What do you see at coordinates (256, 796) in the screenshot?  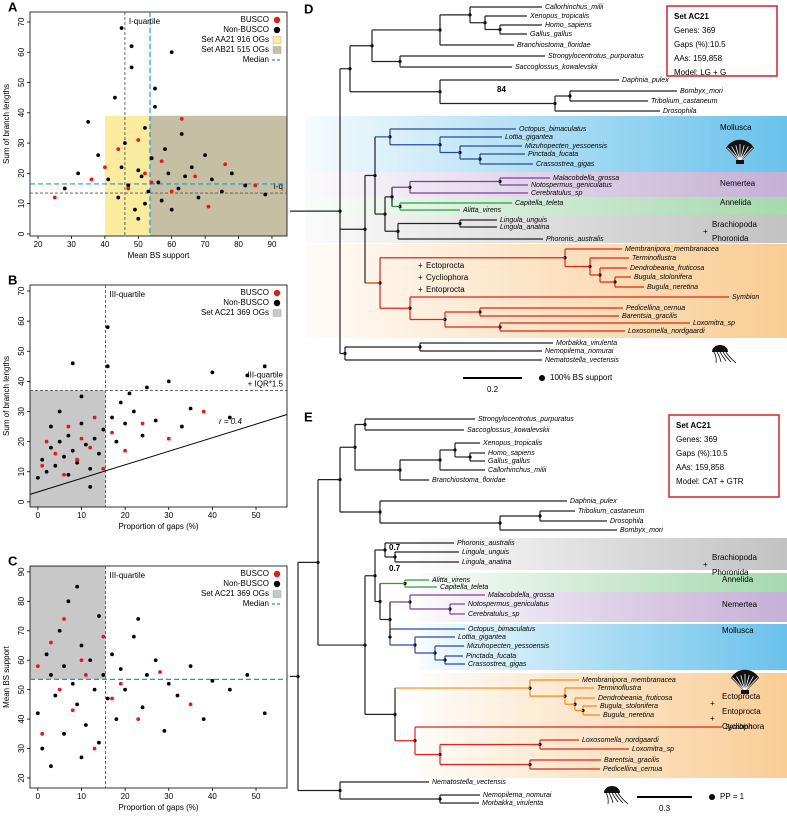 I see `x-tick-label: 50` at bounding box center [256, 796].